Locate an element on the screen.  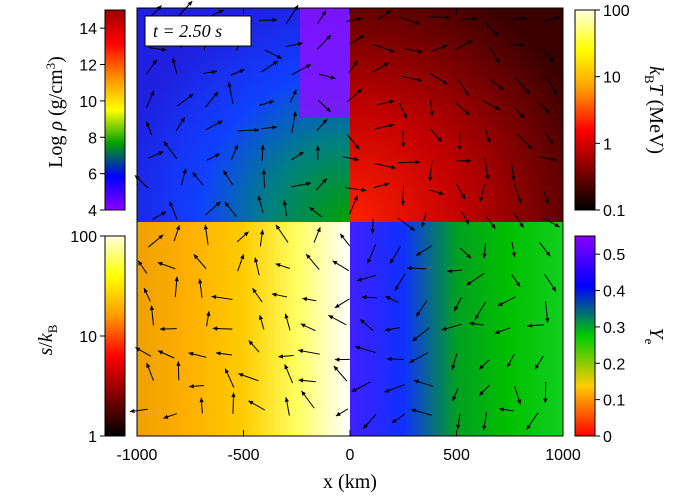
temperature-colorbar-label: kBT (MeV) is located at coordinates (654, 110).